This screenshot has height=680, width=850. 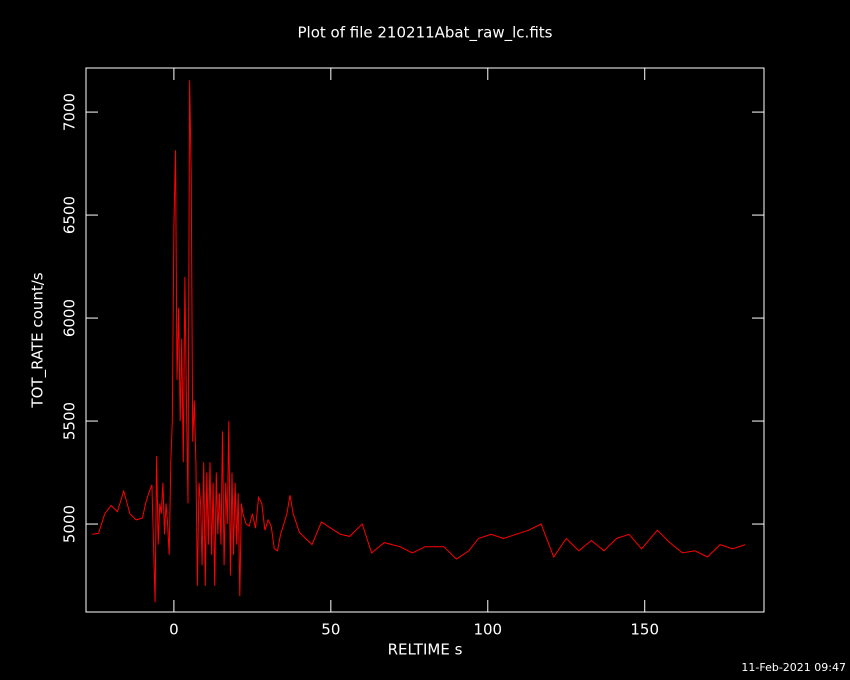 What do you see at coordinates (70, 318) in the screenshot?
I see `y-tick-label: 6000` at bounding box center [70, 318].